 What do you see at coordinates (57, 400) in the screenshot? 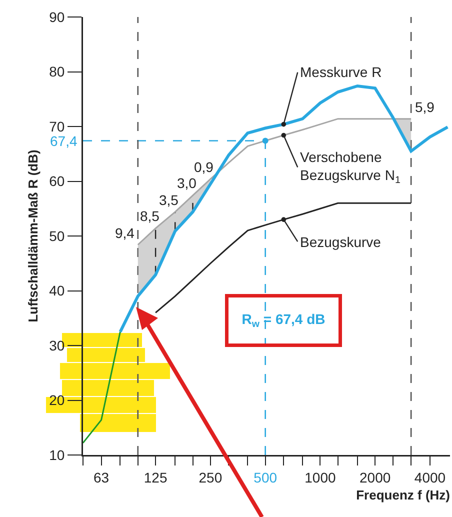
I see `y-tick-label: 20` at bounding box center [57, 400].